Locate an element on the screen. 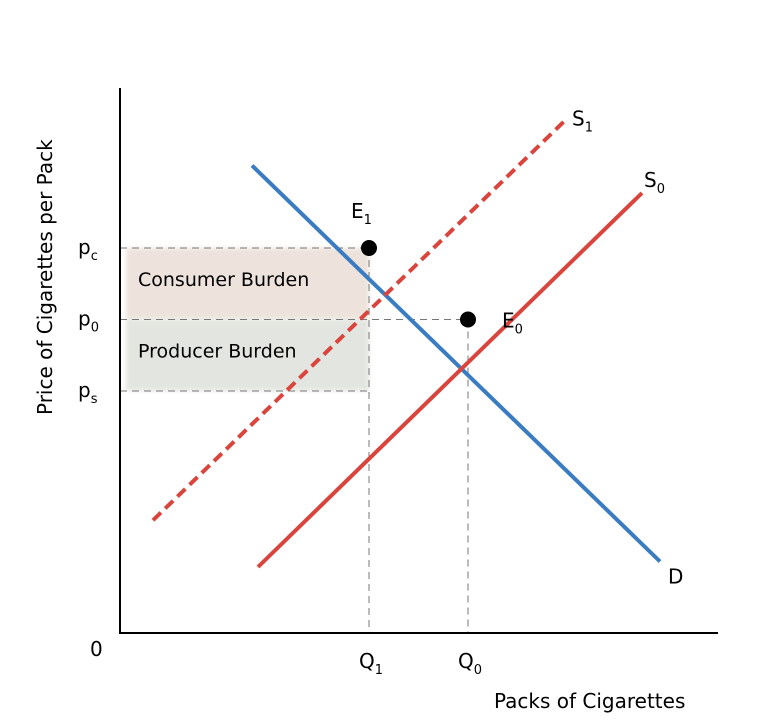 Image resolution: width=764 pixels, height=720 pixels. region-consumer-burden is located at coordinates (247, 284).